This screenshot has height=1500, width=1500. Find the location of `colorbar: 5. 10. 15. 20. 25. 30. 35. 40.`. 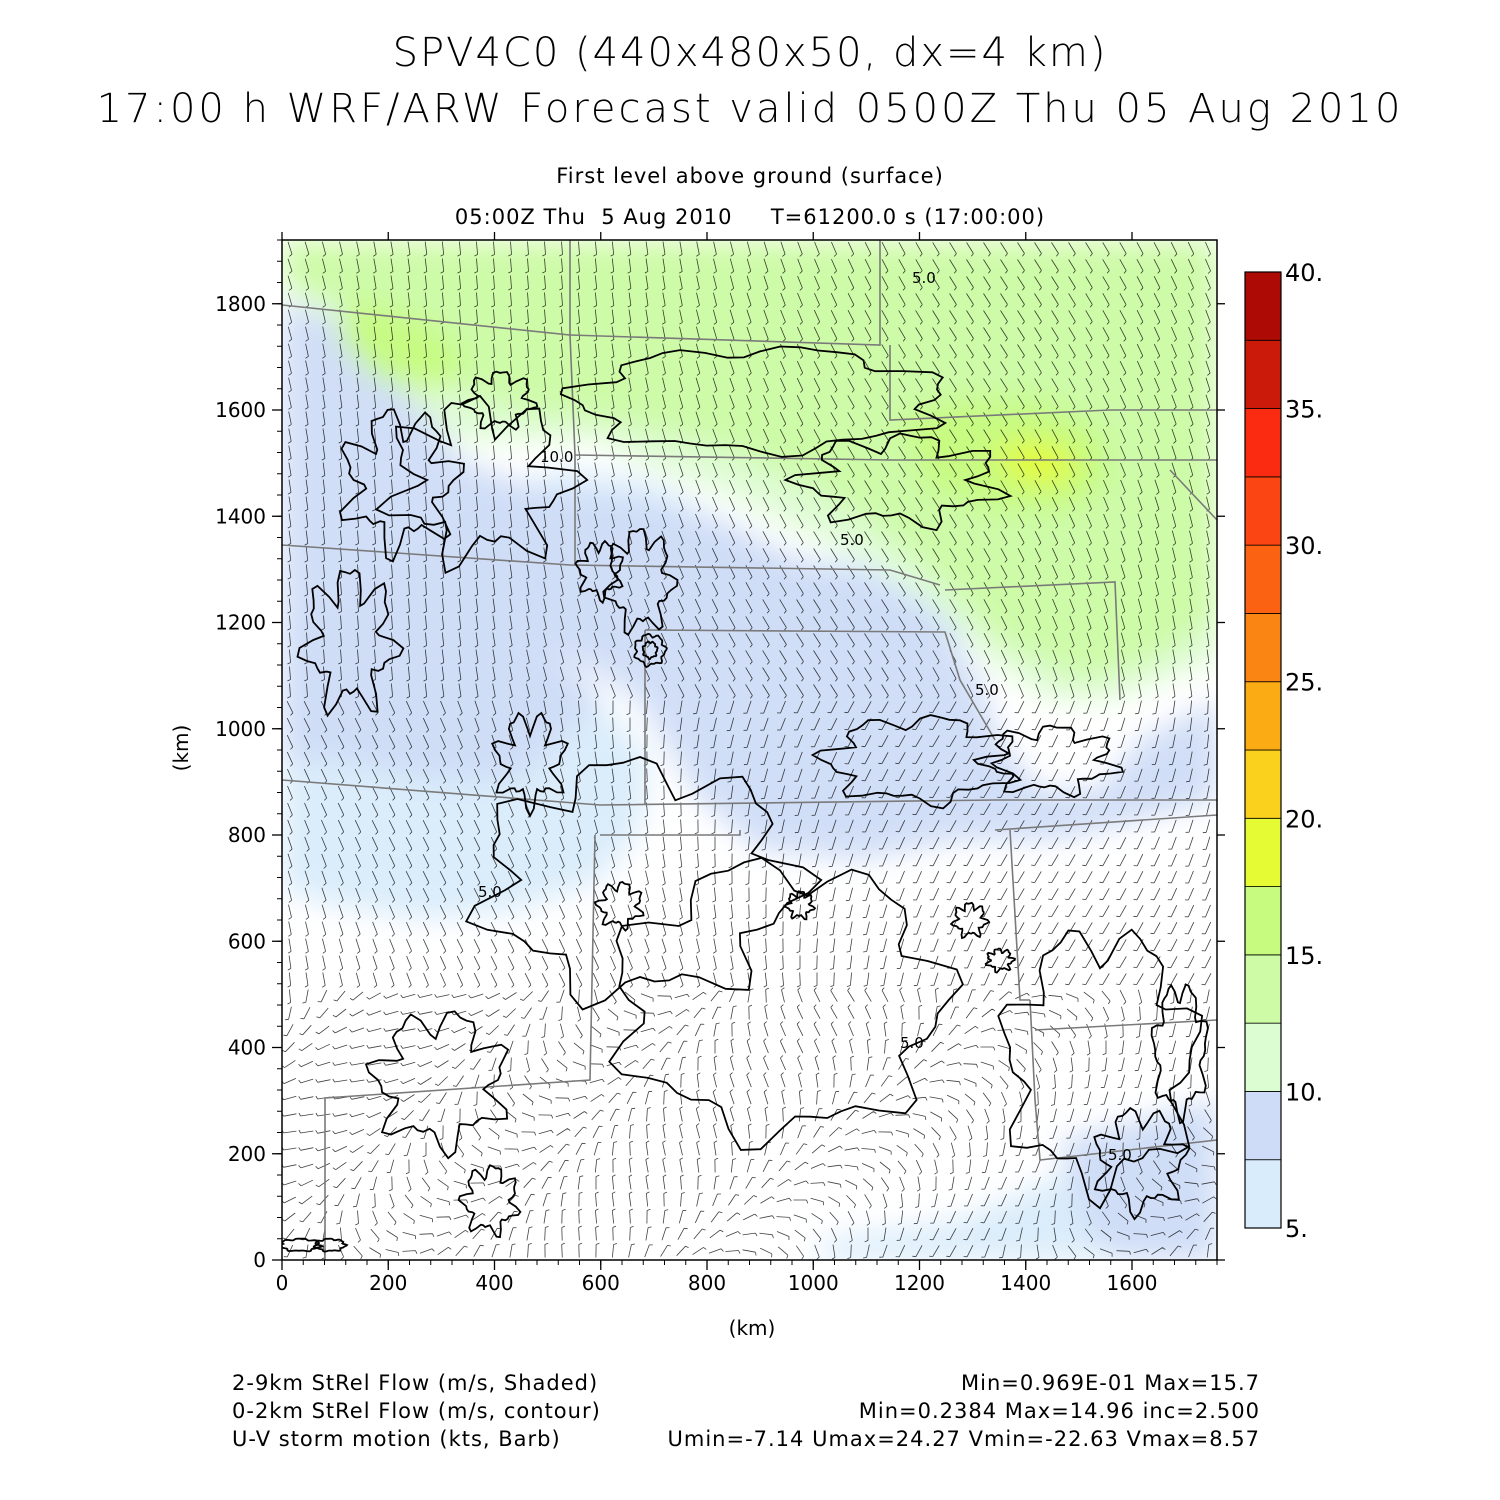

colorbar: 5. 10. 15. 20. 25. 30. 35. 40. is located at coordinates (1283, 751).